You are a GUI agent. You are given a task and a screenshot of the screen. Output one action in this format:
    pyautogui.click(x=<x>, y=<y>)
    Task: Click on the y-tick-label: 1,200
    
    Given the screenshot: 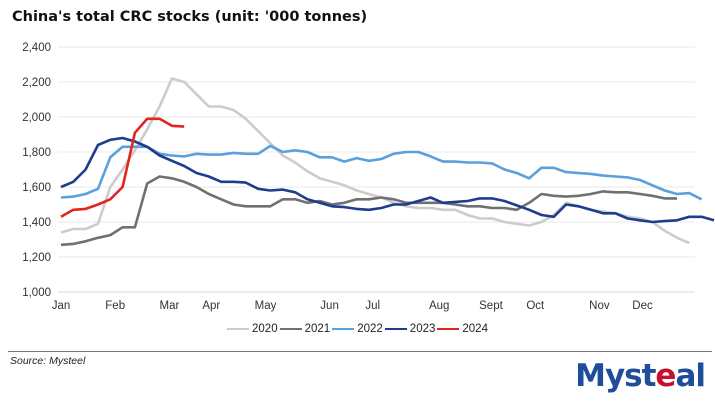 What is the action you would take?
    pyautogui.click(x=36, y=258)
    